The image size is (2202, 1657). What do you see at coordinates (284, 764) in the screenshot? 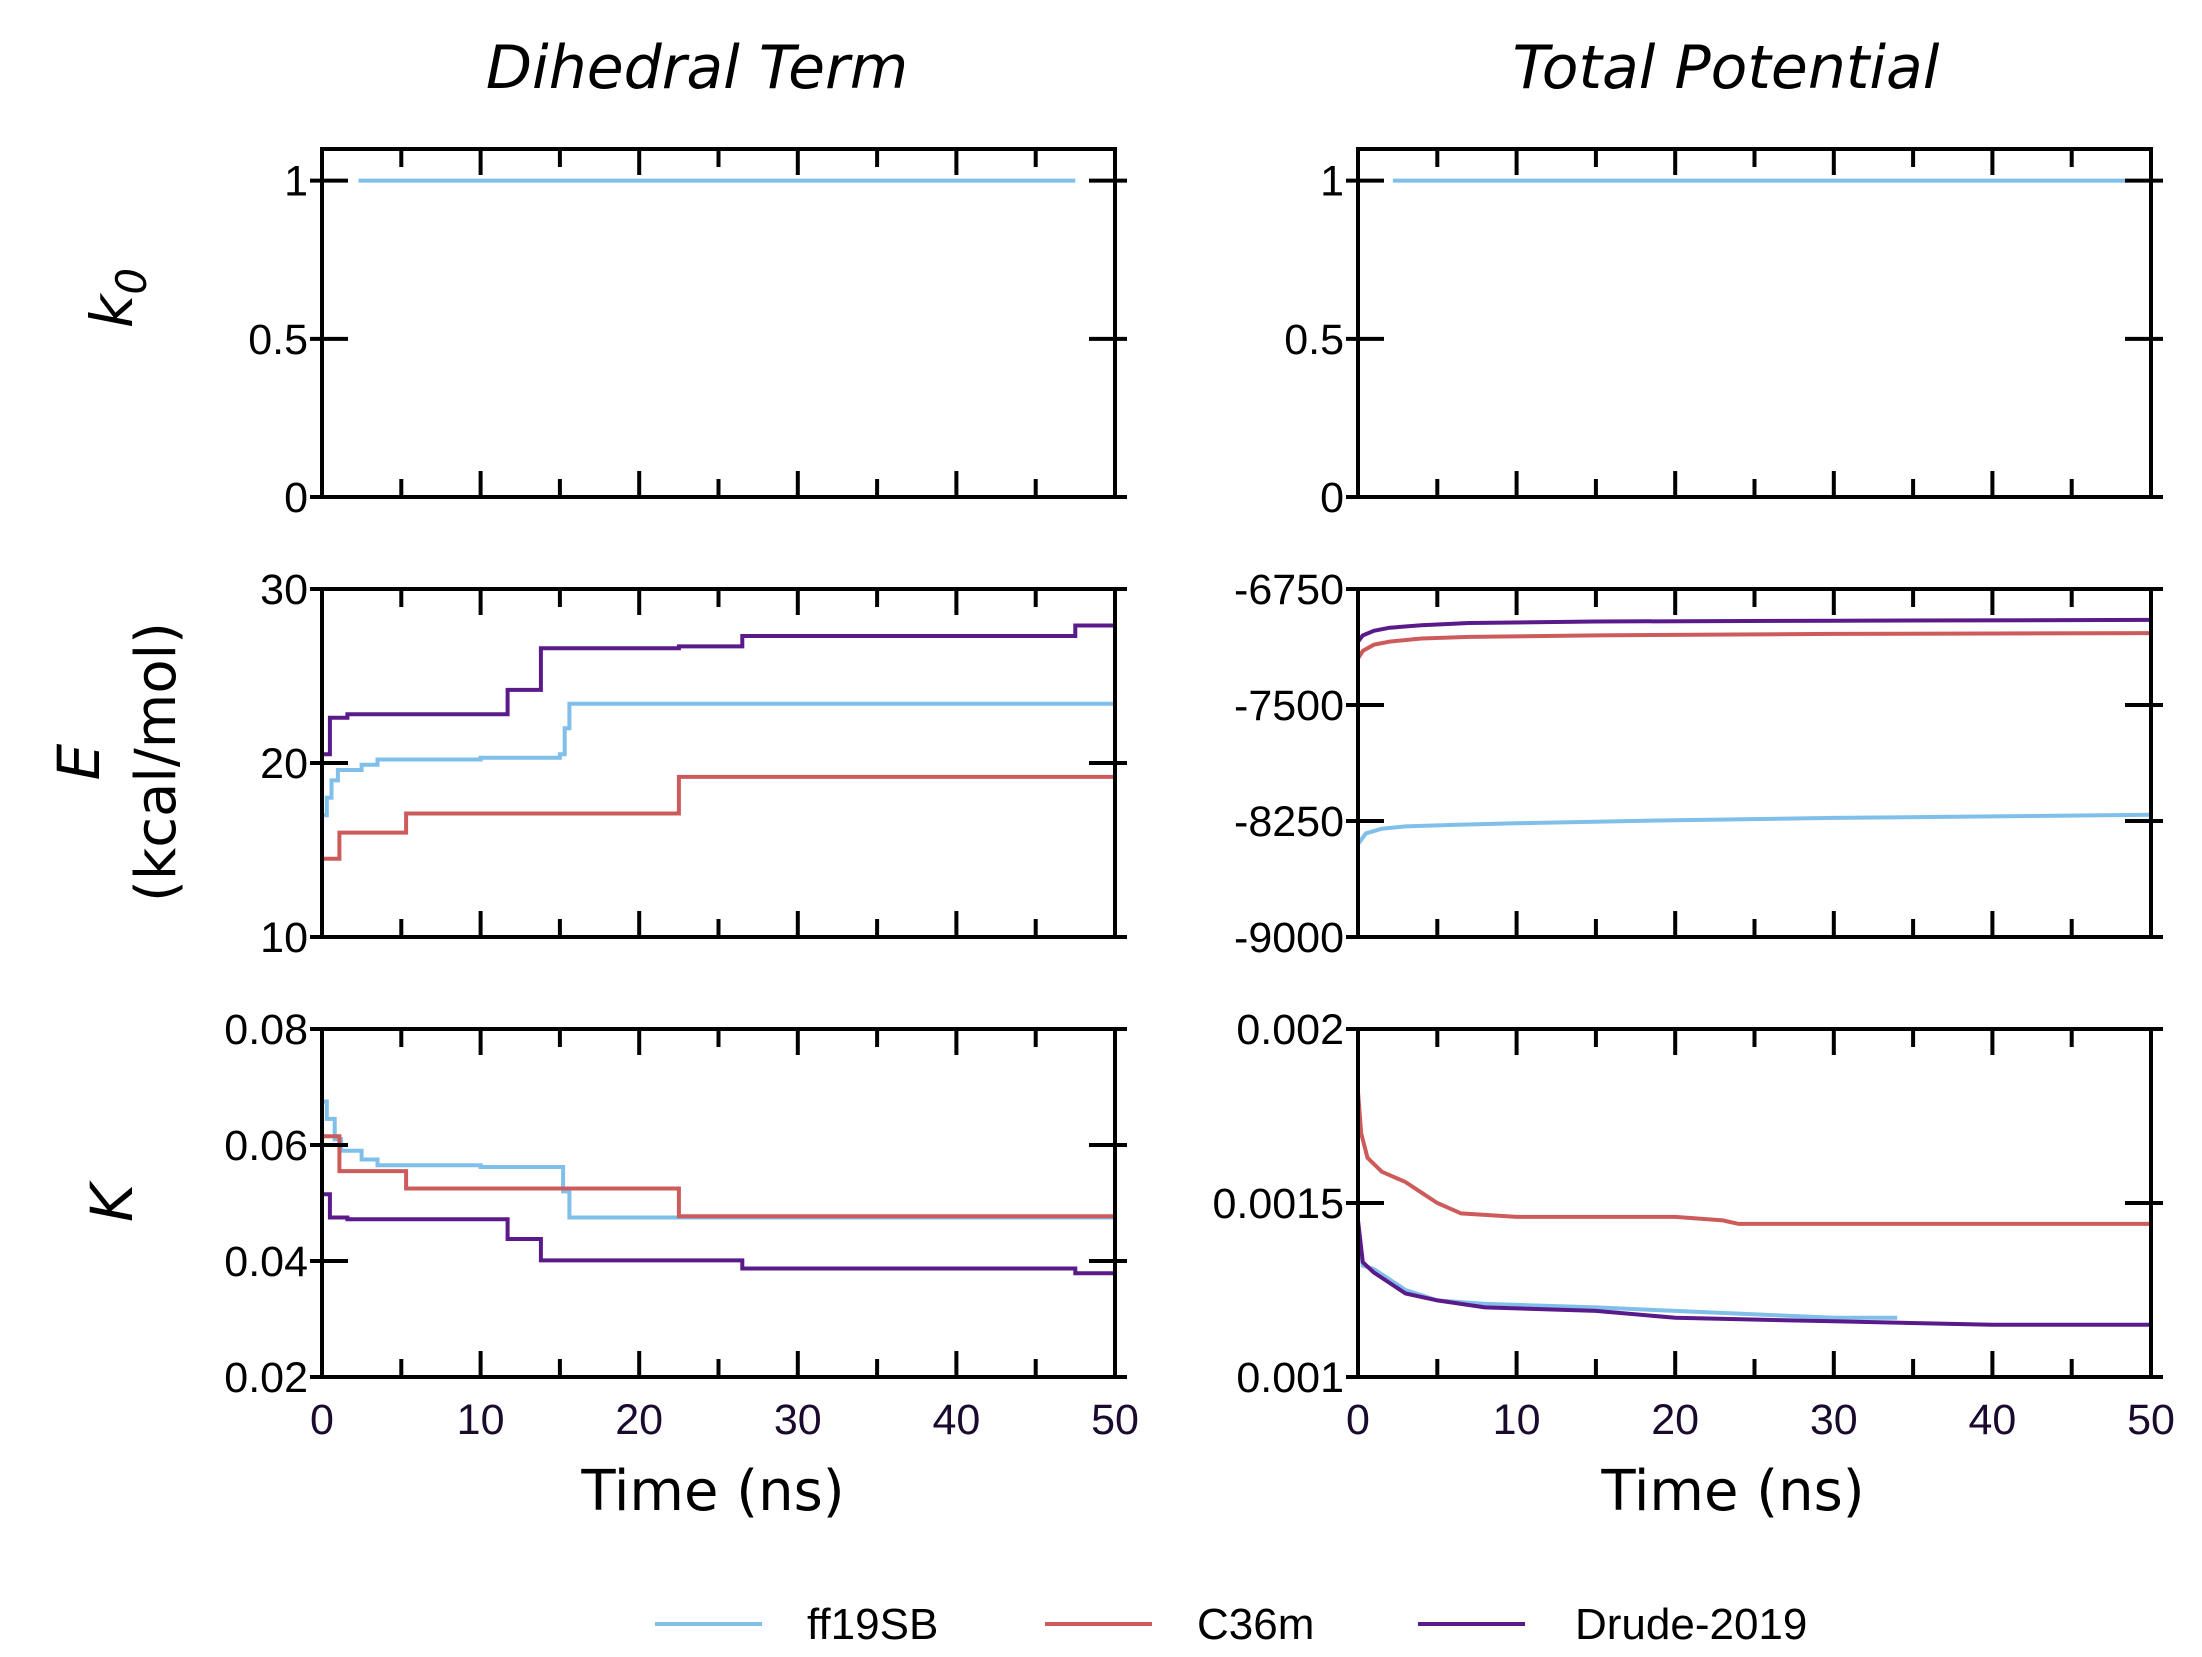
I see `dihedral-E-ytick-label: 20` at bounding box center [284, 764].